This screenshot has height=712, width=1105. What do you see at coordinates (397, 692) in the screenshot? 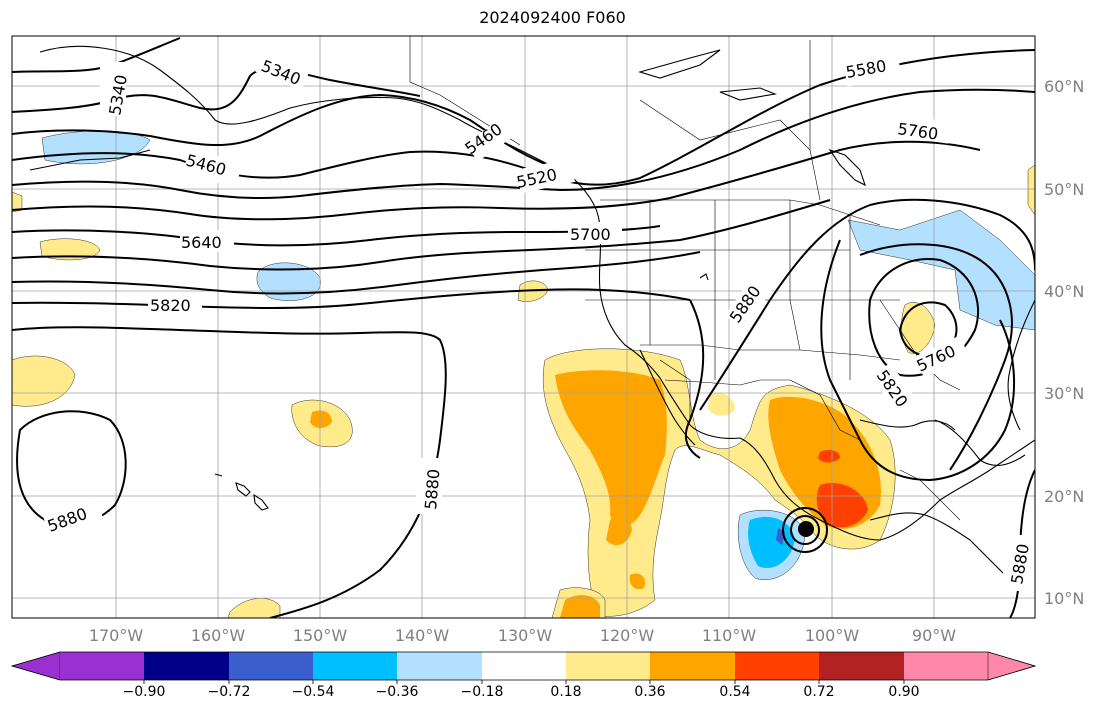
I see `colorbar-tick-label: −0.36` at bounding box center [397, 692].